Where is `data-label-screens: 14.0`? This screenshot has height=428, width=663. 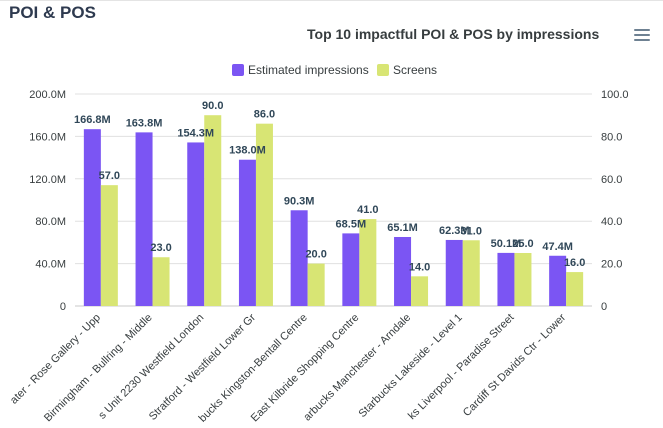 data-label-screens: 14.0 is located at coordinates (419, 267).